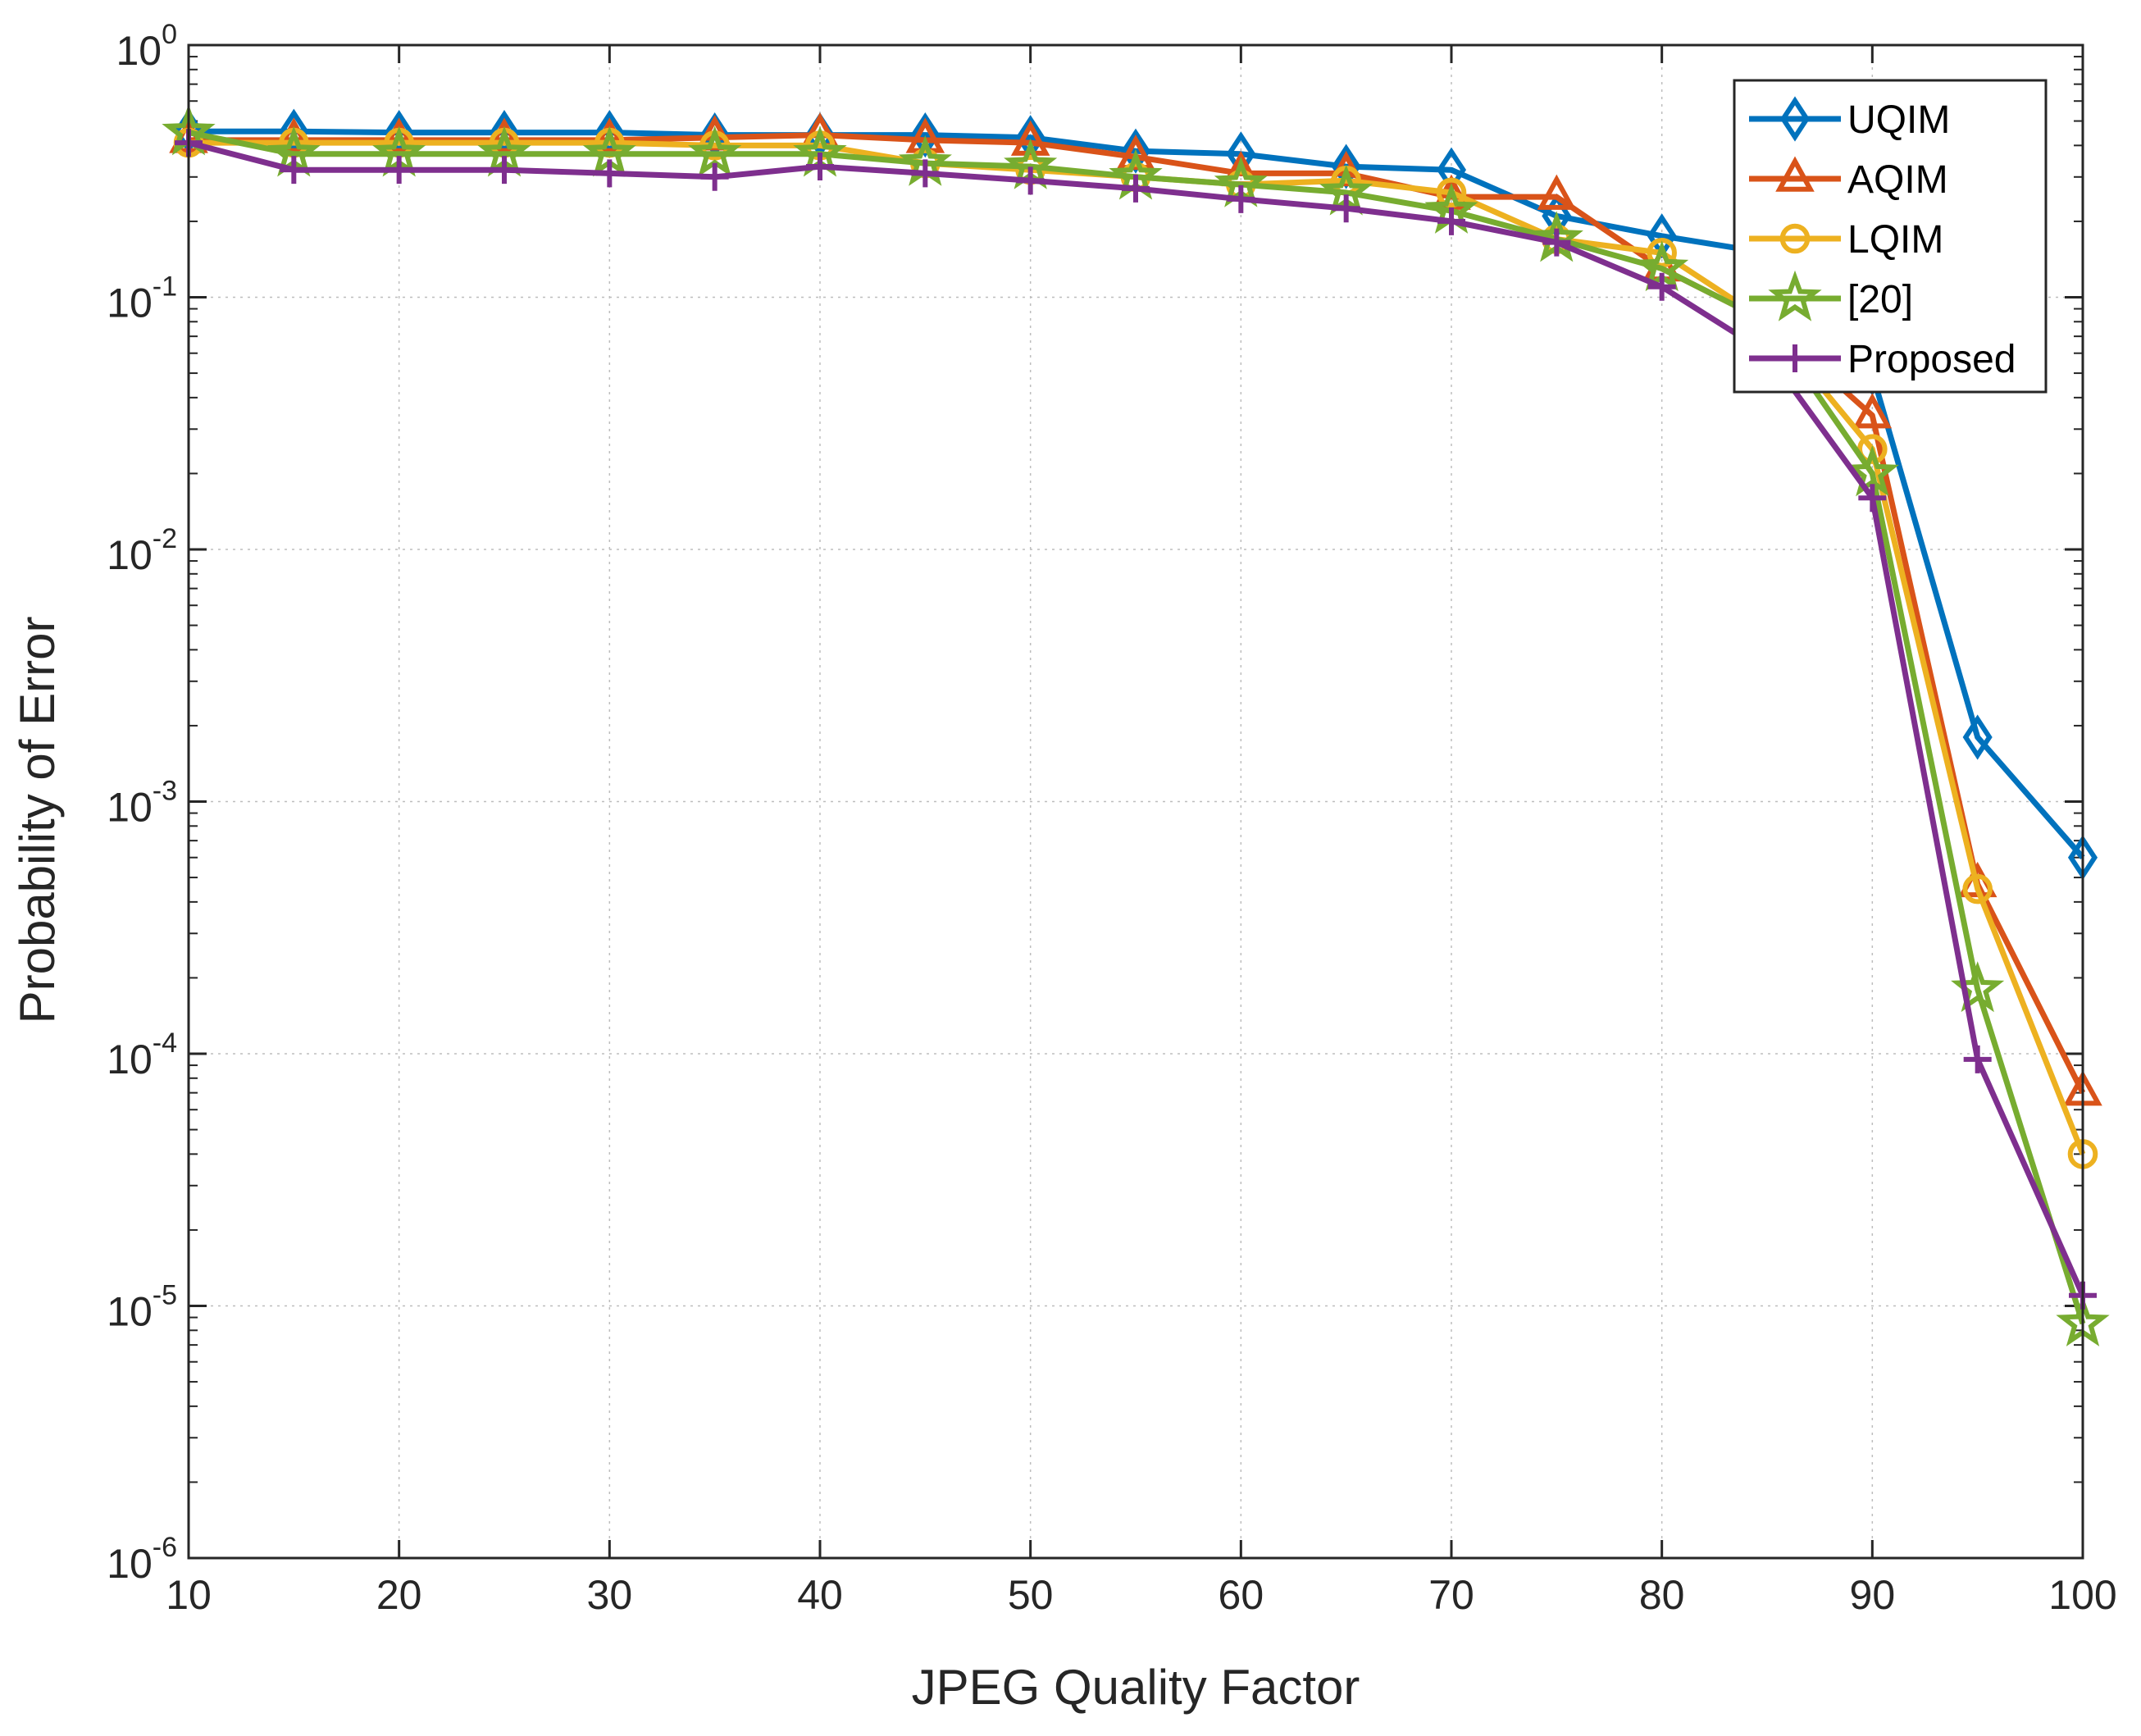 The image size is (2141, 1736). I want to click on y-tick-label: 10⁻³, so click(142, 803).